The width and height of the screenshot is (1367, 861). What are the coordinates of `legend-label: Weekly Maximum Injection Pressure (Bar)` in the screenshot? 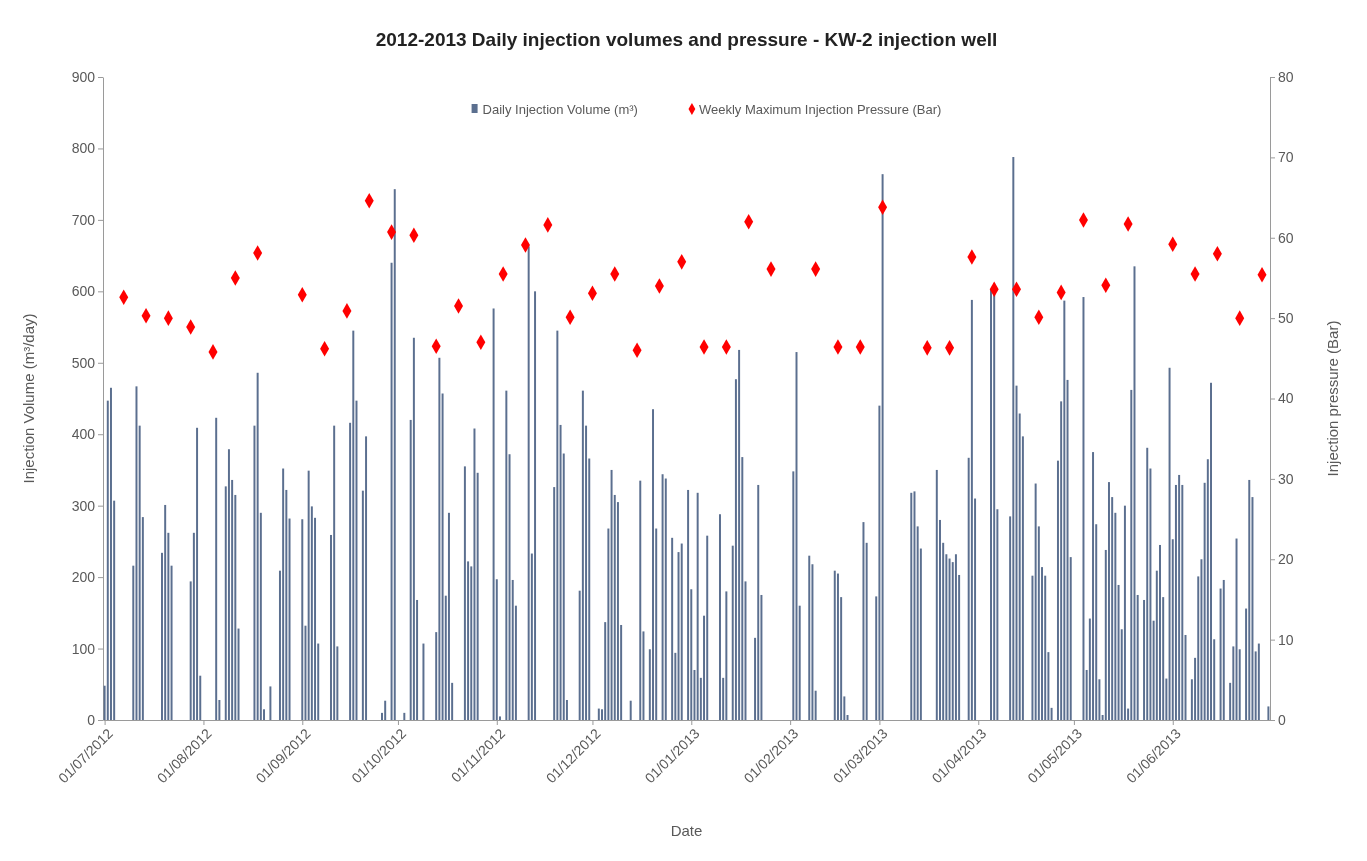 It's located at (820, 109).